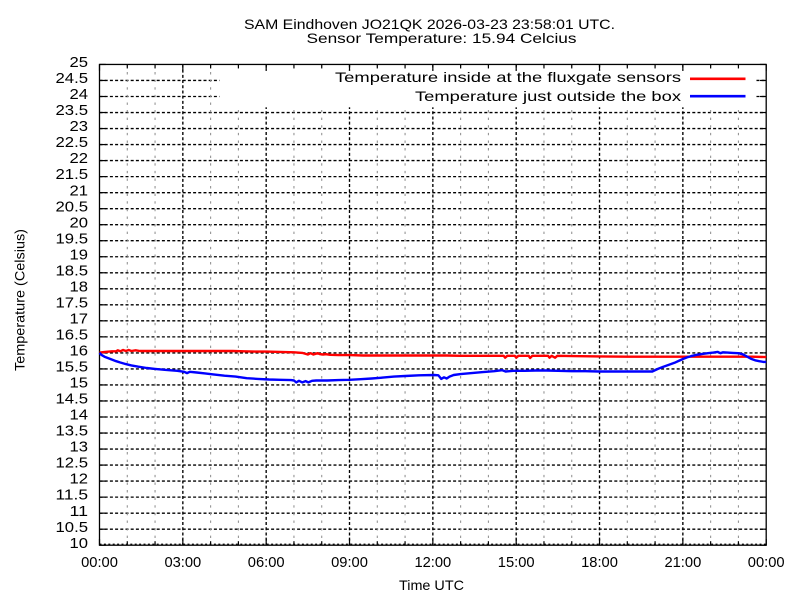  What do you see at coordinates (79, 94) in the screenshot?
I see `svg-text: 24` at bounding box center [79, 94].